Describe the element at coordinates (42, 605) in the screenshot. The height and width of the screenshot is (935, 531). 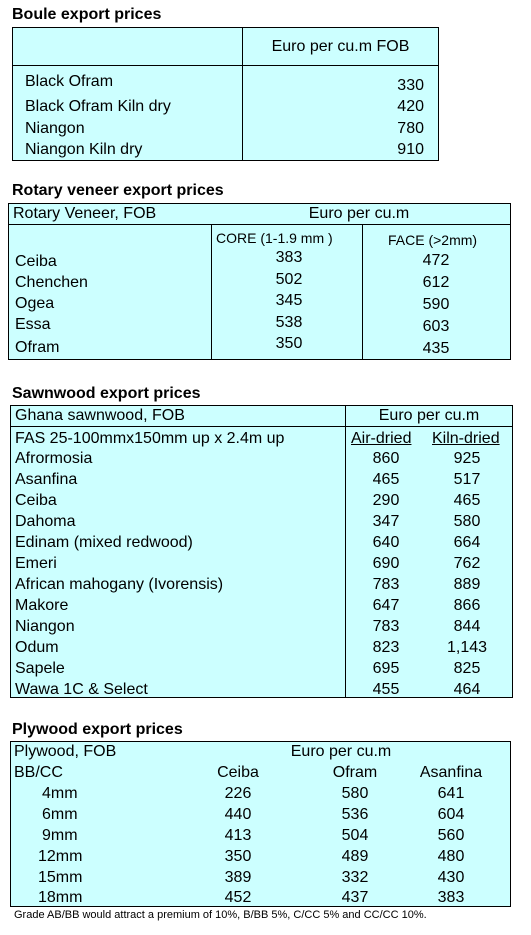
I see `sawnwood-species: Makore` at that location.